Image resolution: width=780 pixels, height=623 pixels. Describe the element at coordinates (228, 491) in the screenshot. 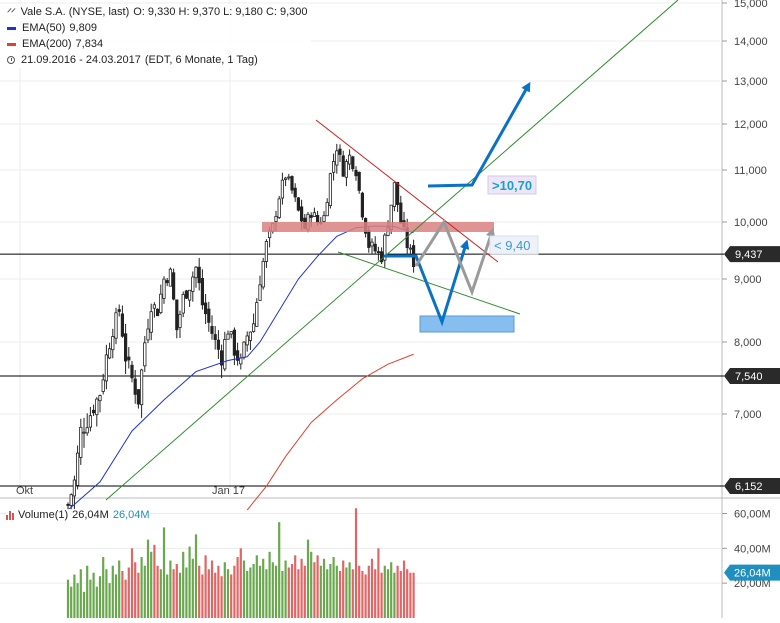

I see `x-tick-label: Jan 17` at that location.